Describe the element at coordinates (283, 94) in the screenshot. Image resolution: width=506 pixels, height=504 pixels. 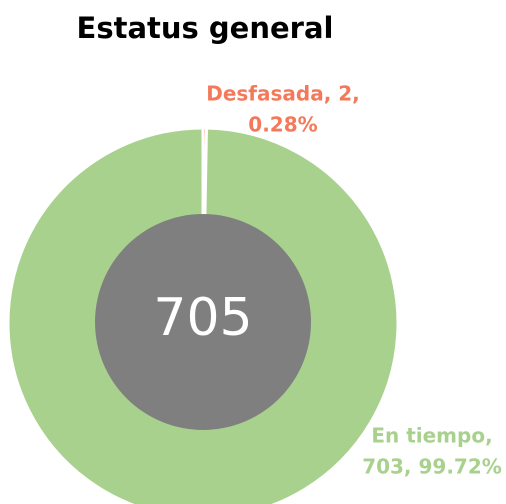
I see `data-label: Desfasada, 2,` at that location.